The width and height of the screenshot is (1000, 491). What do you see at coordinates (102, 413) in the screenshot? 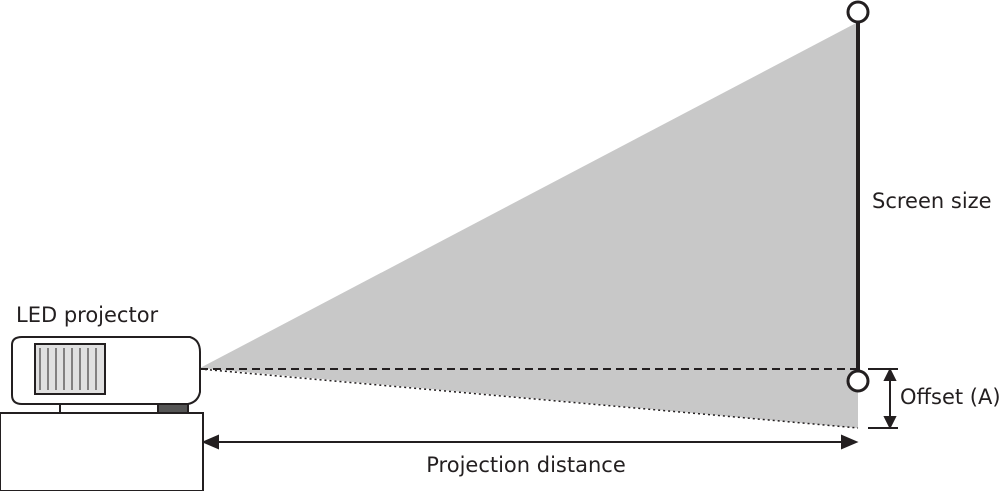
I see `projector` at bounding box center [102, 413].